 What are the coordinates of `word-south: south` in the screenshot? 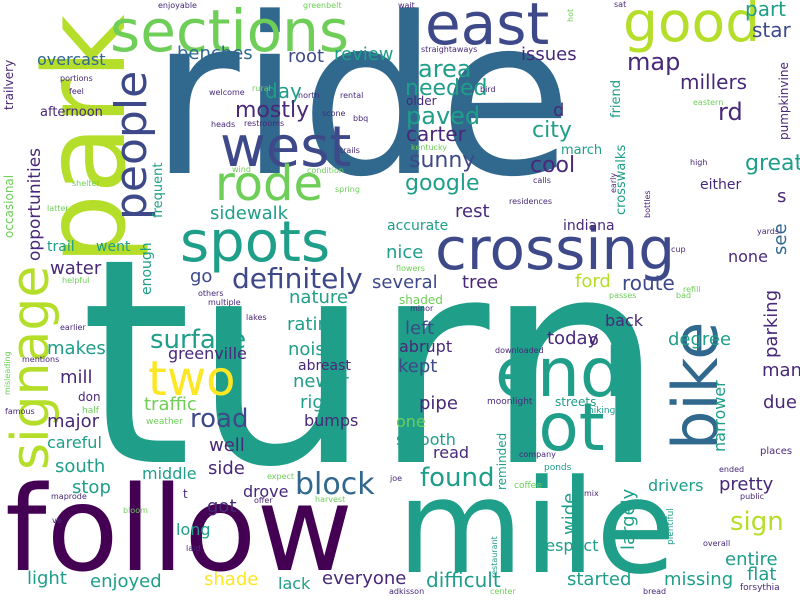 It's located at (80, 466).